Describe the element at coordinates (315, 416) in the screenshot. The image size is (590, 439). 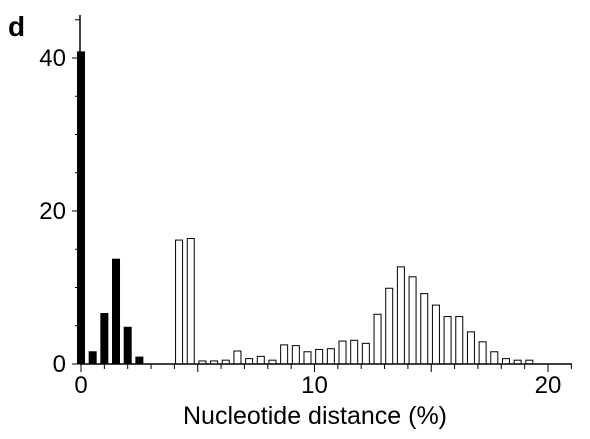
I see `x-axis-title: Nucleotide distance (%)` at that location.